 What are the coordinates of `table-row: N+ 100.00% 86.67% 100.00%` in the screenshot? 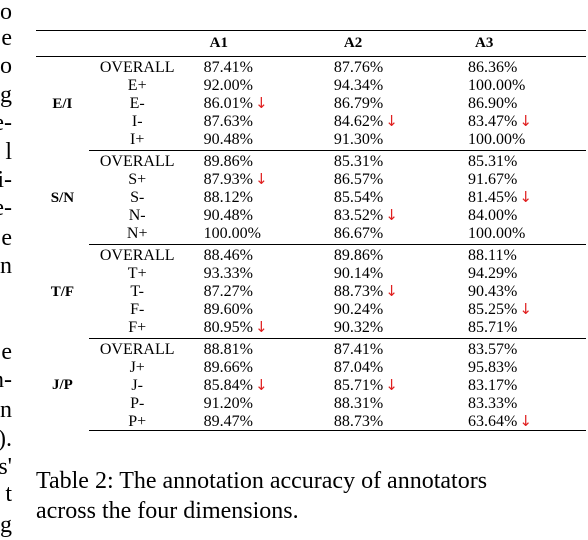 It's located at (311, 234).